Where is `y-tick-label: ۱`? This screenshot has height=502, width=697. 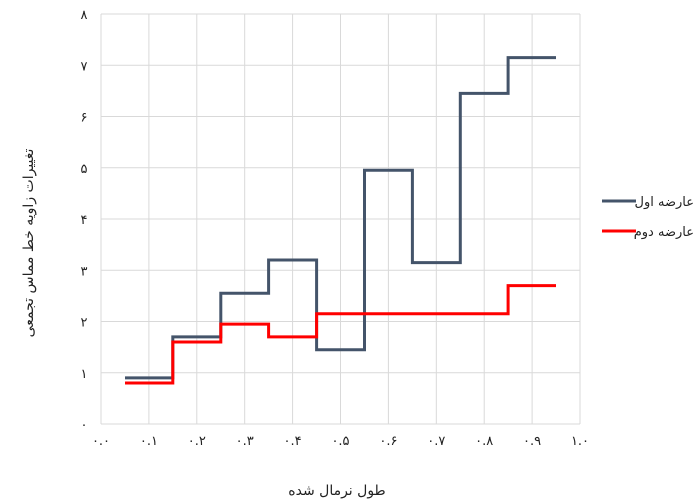 y-tick-label: ۱ is located at coordinates (84, 374).